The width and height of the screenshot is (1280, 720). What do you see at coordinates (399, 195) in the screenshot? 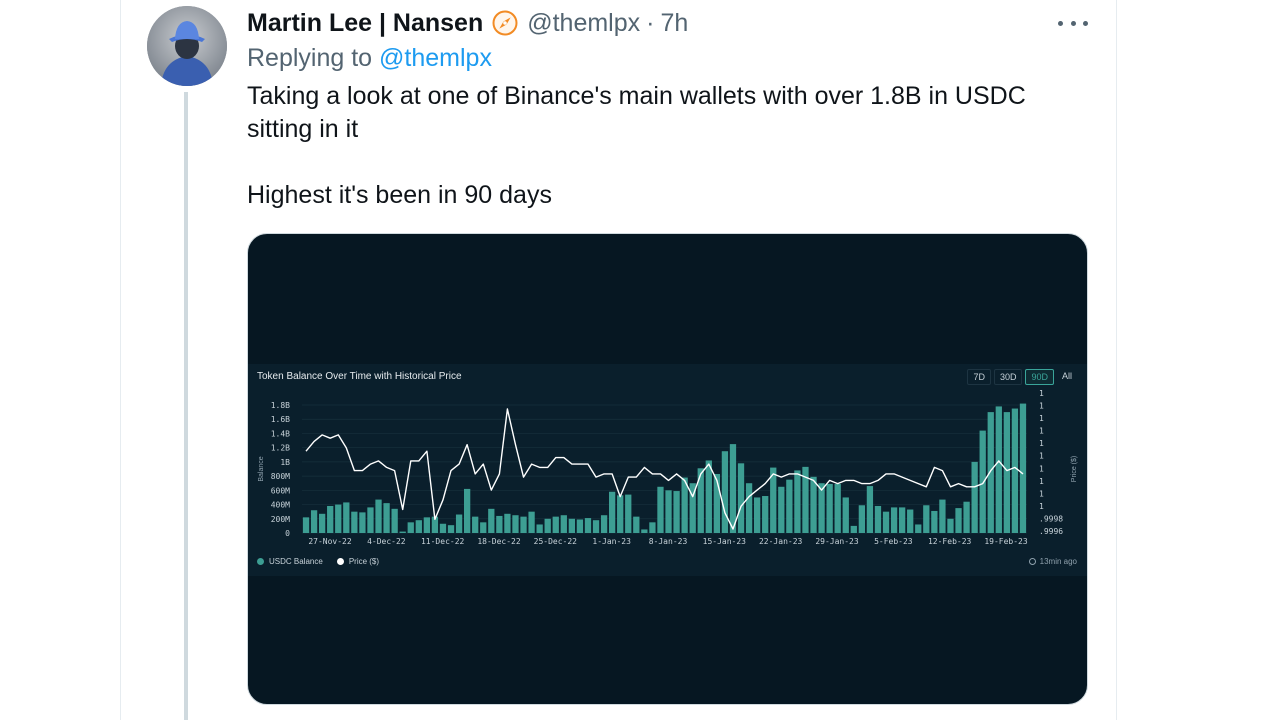
I see `tweet-text-line: Highest it's been in 90 days` at bounding box center [399, 195].